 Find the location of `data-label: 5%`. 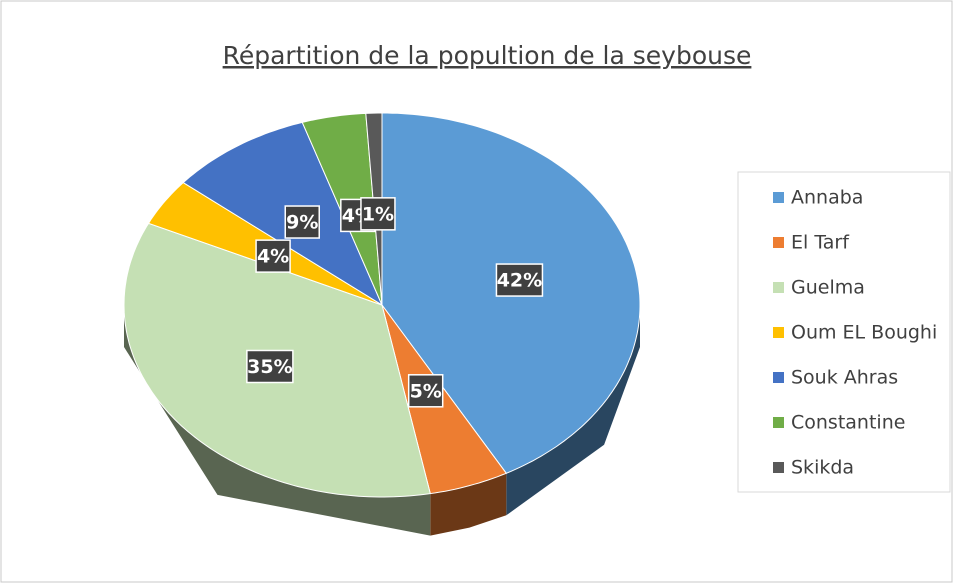

data-label: 5% is located at coordinates (425, 391).